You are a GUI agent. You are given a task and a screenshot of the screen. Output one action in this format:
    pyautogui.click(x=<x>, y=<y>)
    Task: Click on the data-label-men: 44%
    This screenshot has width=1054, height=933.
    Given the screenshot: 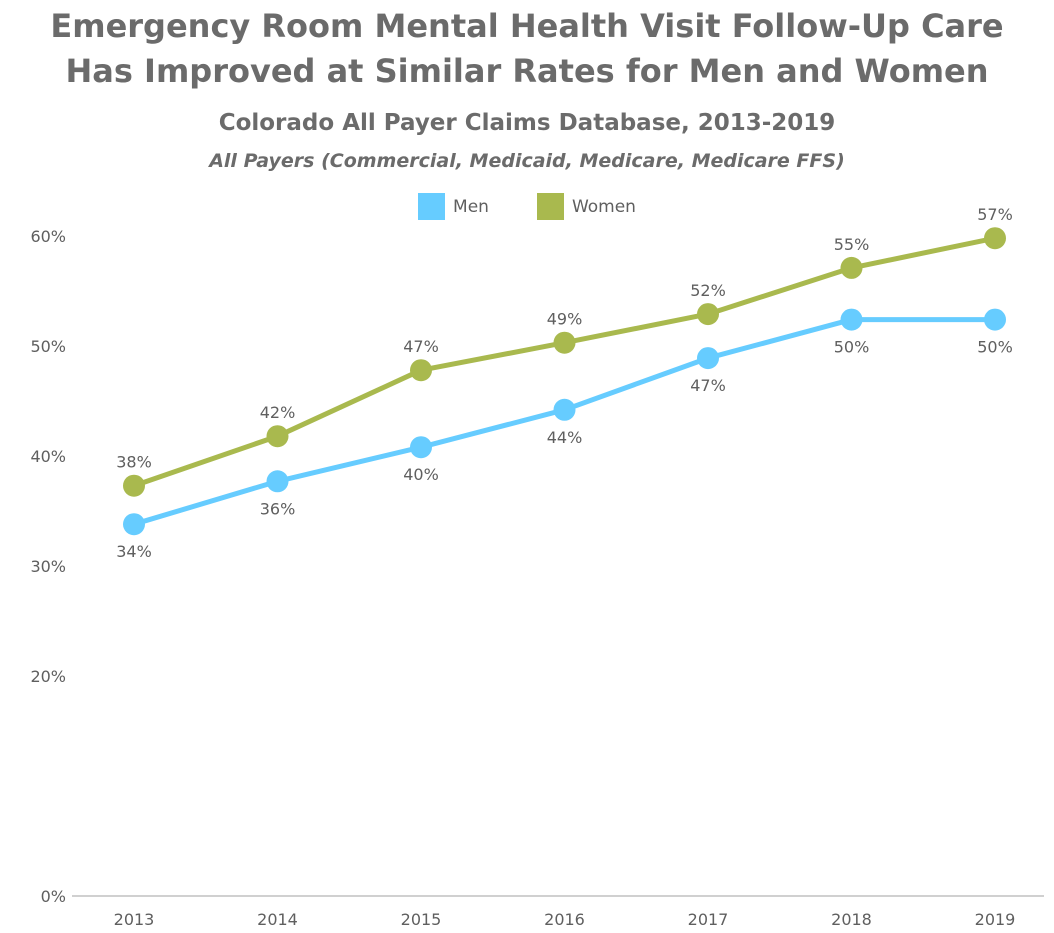 What is the action you would take?
    pyautogui.click(x=565, y=437)
    